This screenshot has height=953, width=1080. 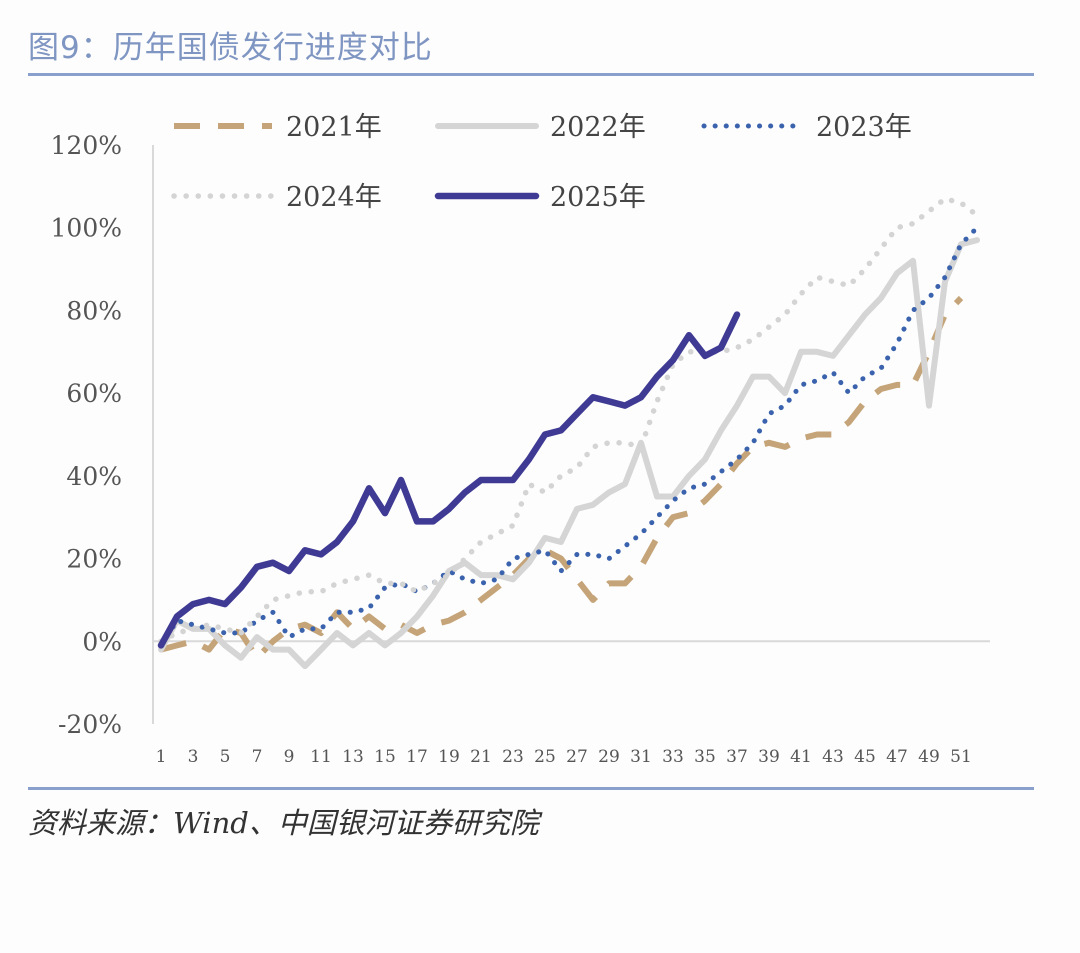 I want to click on x-tick-label: 49, so click(x=929, y=757).